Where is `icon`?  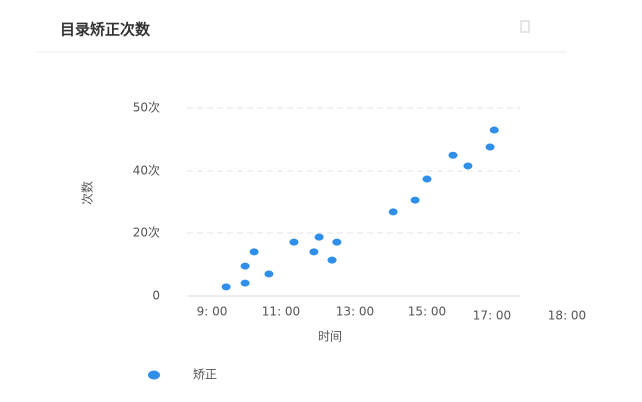
icon is located at coordinates (525, 26).